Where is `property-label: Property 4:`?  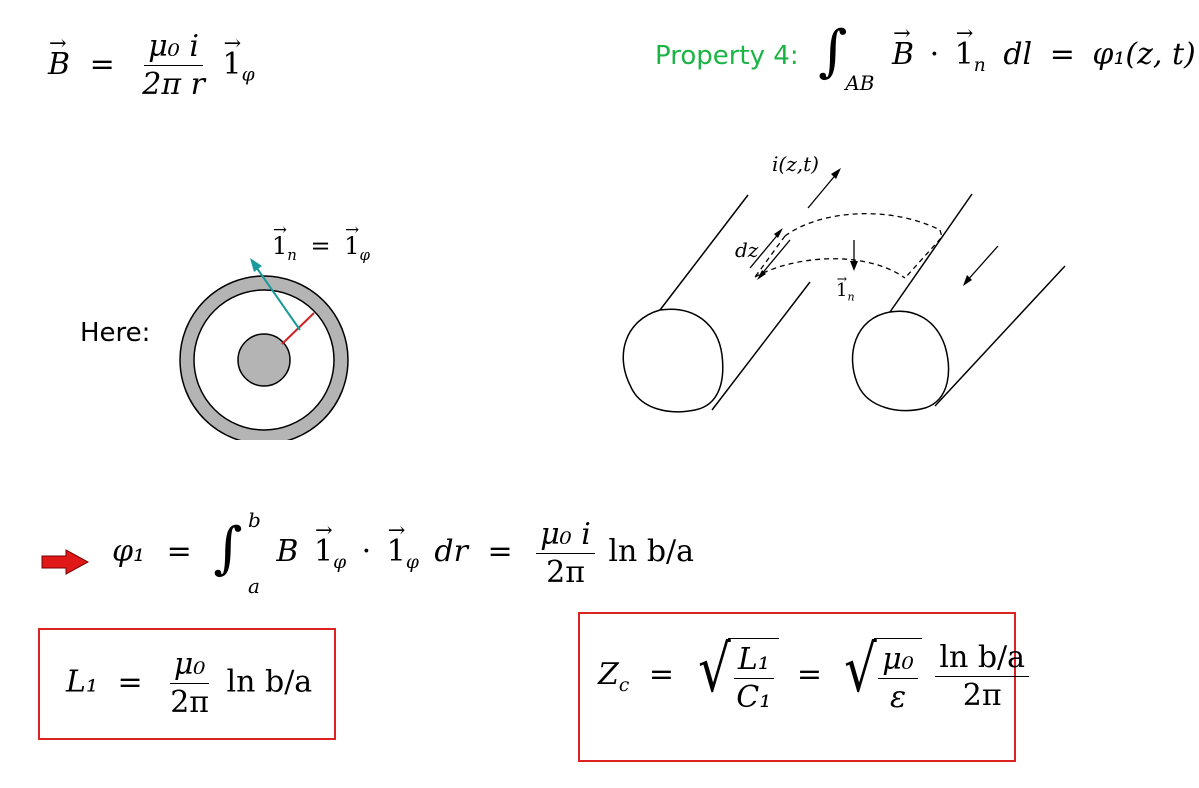 property-label: Property 4: is located at coordinates (727, 56).